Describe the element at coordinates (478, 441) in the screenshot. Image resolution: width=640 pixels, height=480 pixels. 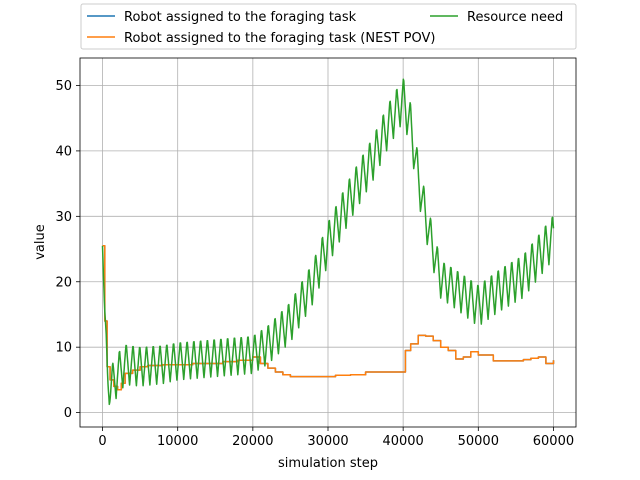
I see `x-tick-label: 50000` at that location.